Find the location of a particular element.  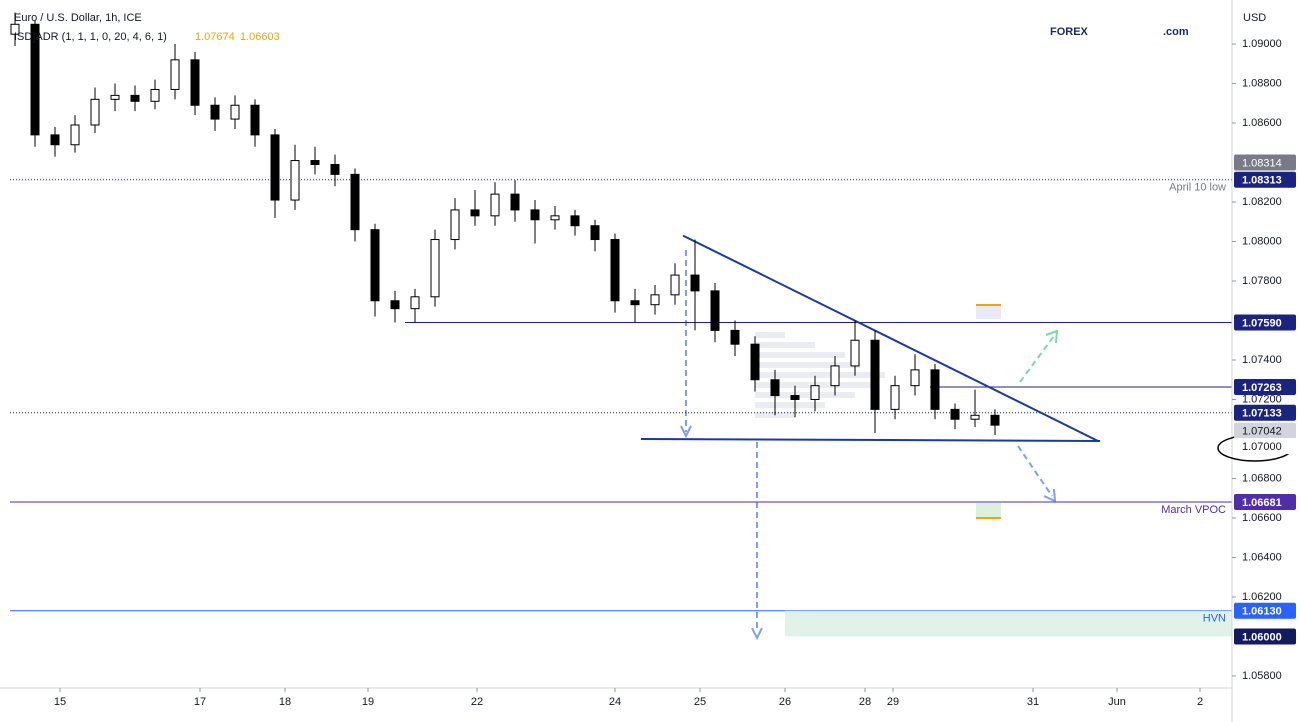

y-tick-label: 1.09000 is located at coordinates (1262, 44).